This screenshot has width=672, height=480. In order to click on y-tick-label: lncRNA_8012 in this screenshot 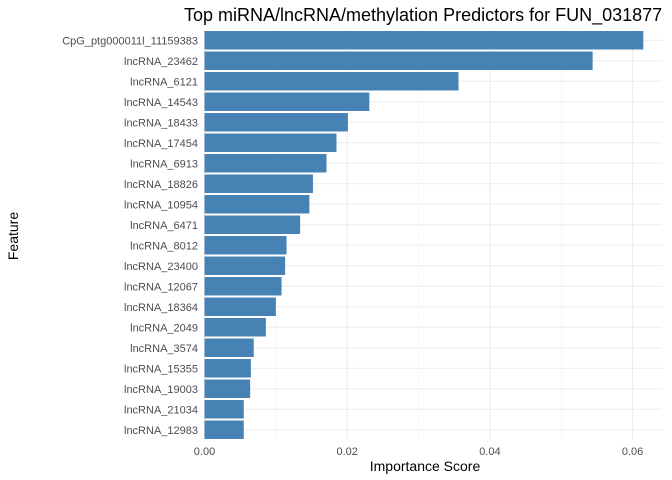, I will do `click(164, 246)`.